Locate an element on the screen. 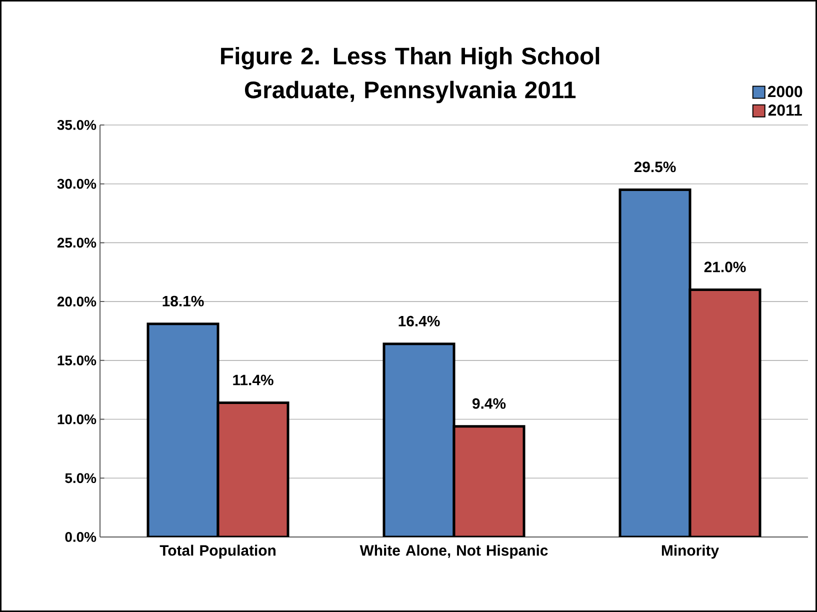  y-tick-label: 20.0% is located at coordinates (76, 301).